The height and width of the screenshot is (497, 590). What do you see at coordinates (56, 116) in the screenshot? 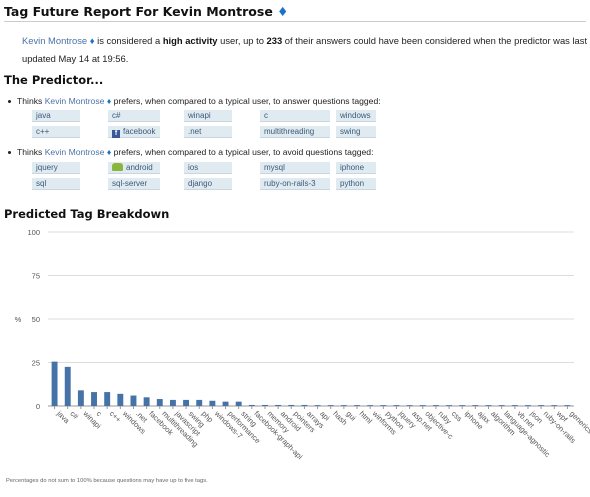
I see `tag-java: java` at bounding box center [56, 116].